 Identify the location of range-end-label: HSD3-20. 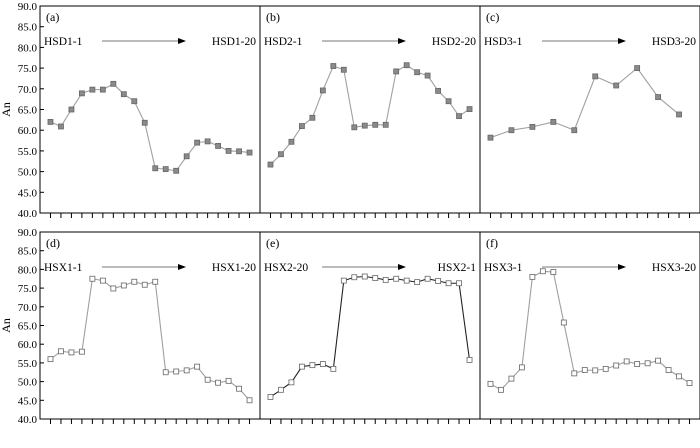
(674, 42).